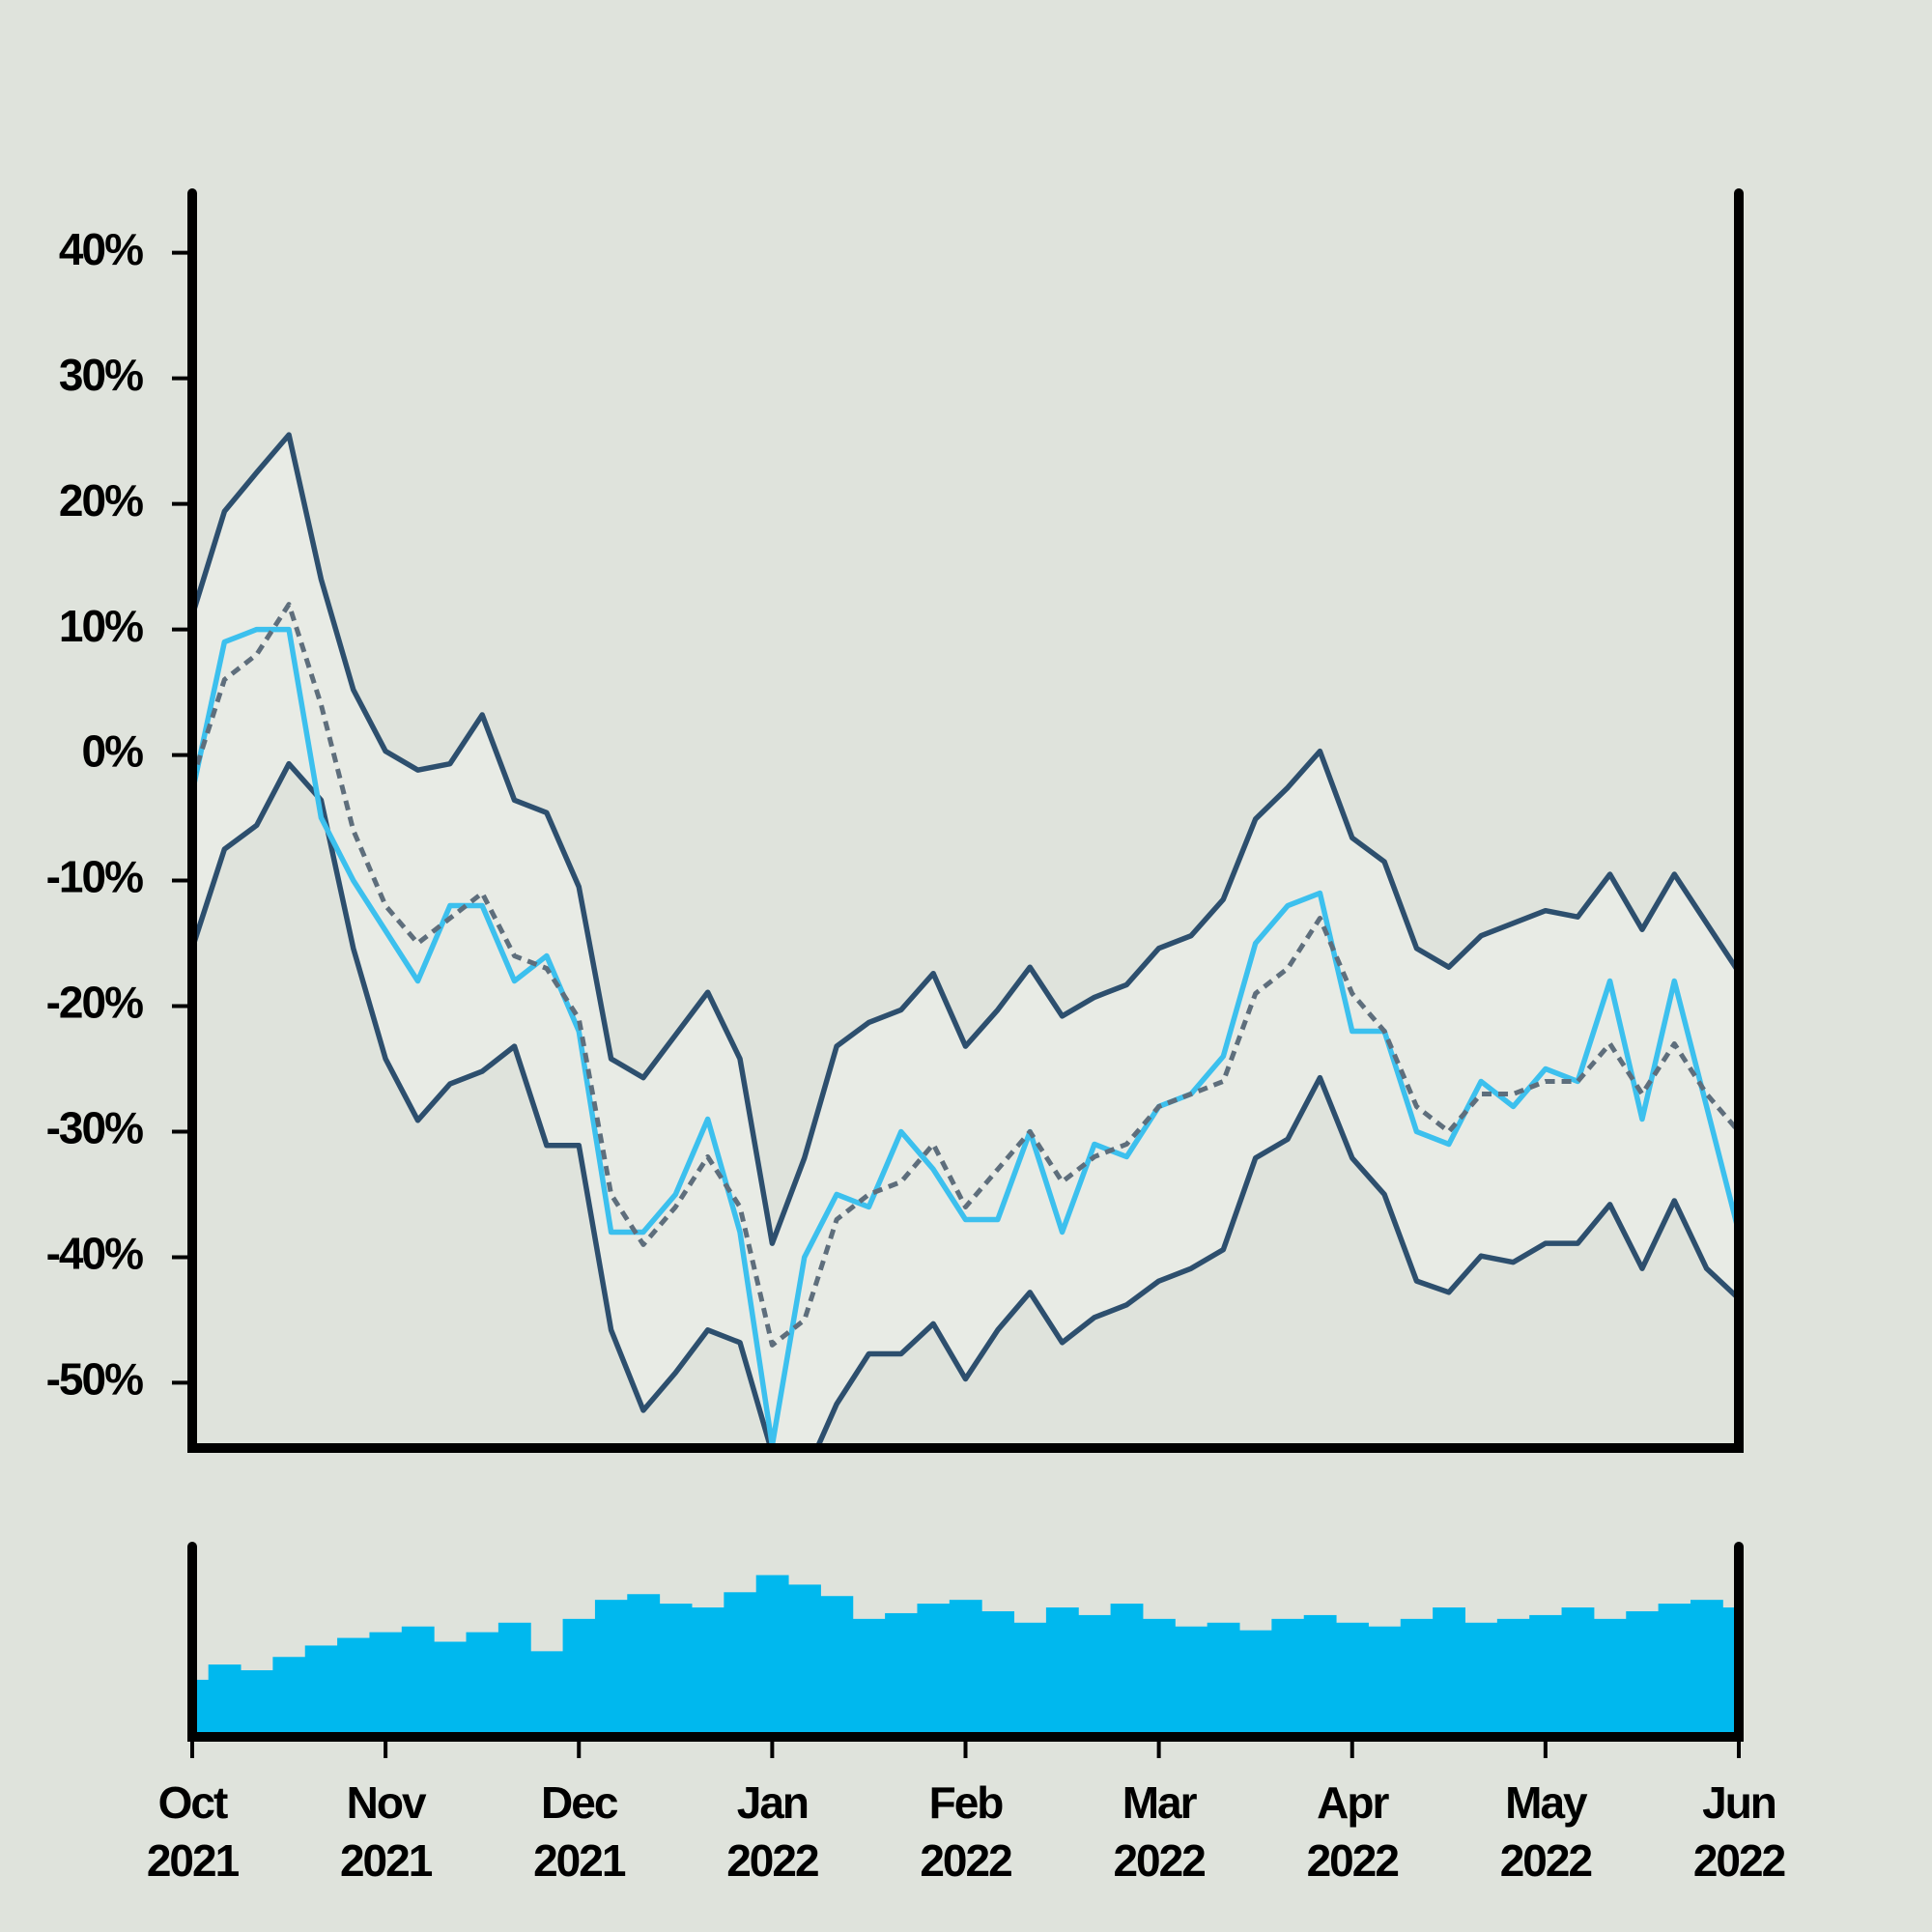 Image resolution: width=1932 pixels, height=1932 pixels. What do you see at coordinates (101, 249) in the screenshot?
I see `y-tick-label: 40%` at bounding box center [101, 249].